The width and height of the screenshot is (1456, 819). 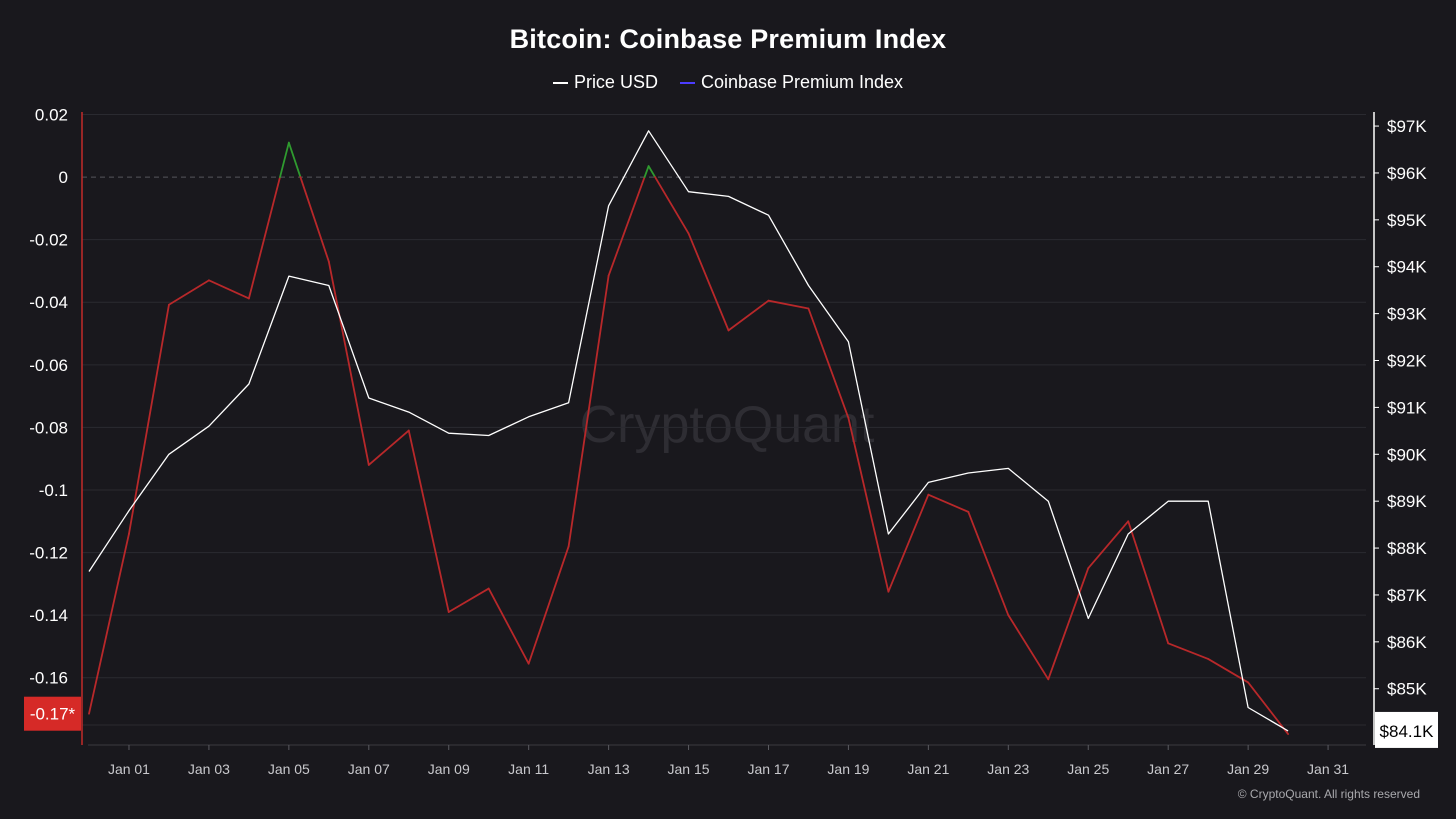 What do you see at coordinates (48, 302) in the screenshot?
I see `left-tick-label: -0.04` at bounding box center [48, 302].